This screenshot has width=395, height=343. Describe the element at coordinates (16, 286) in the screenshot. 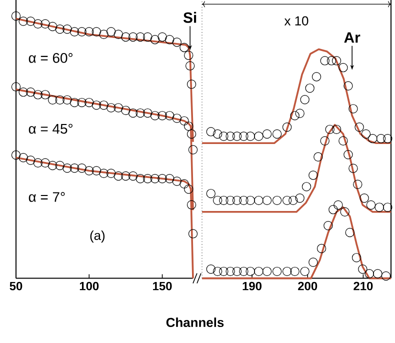

I see `x-tick-label: 50` at that location.